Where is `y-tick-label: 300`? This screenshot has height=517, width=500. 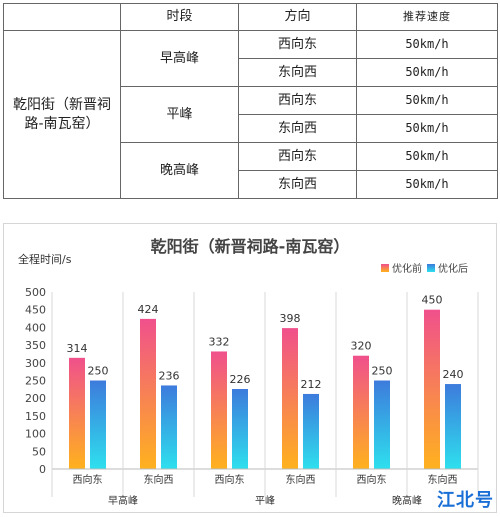
y-tick-label: 300 is located at coordinates (35, 363).